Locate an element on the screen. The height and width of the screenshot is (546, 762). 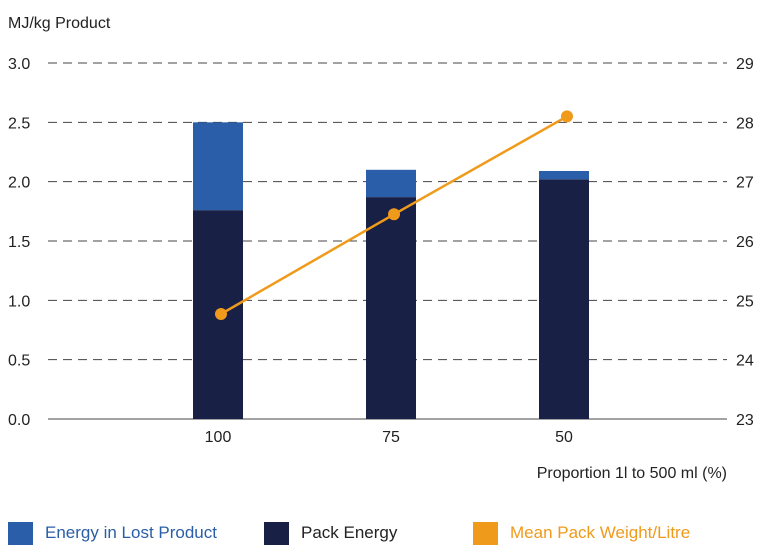
left-tick-label: 0.5 is located at coordinates (19, 361).